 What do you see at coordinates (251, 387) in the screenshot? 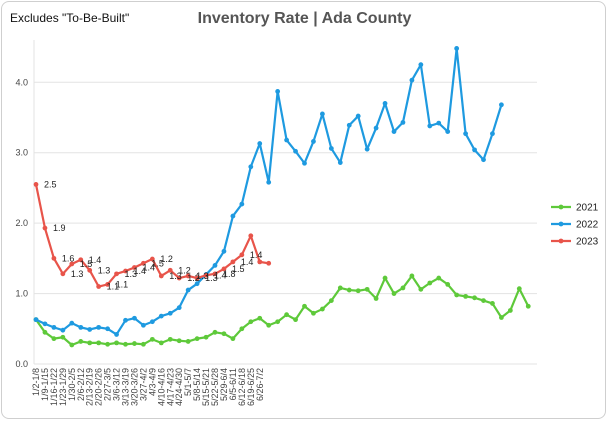
I see `x-tick-label: 6/19-6/25` at bounding box center [251, 387].